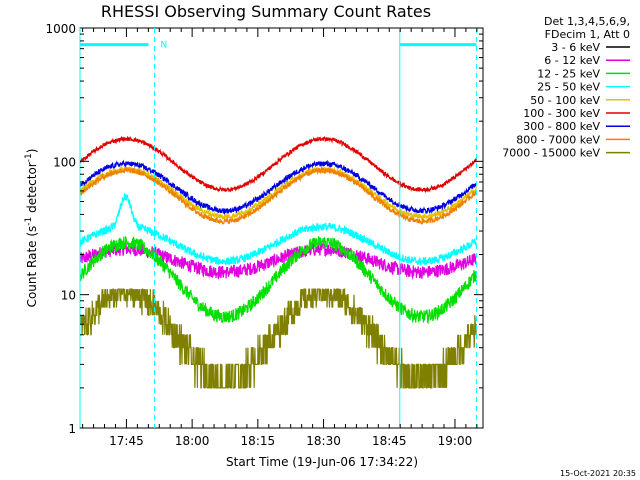 The width and height of the screenshot is (640, 480). Describe the element at coordinates (68, 296) in the screenshot. I see `y-tick-label: 10` at that location.